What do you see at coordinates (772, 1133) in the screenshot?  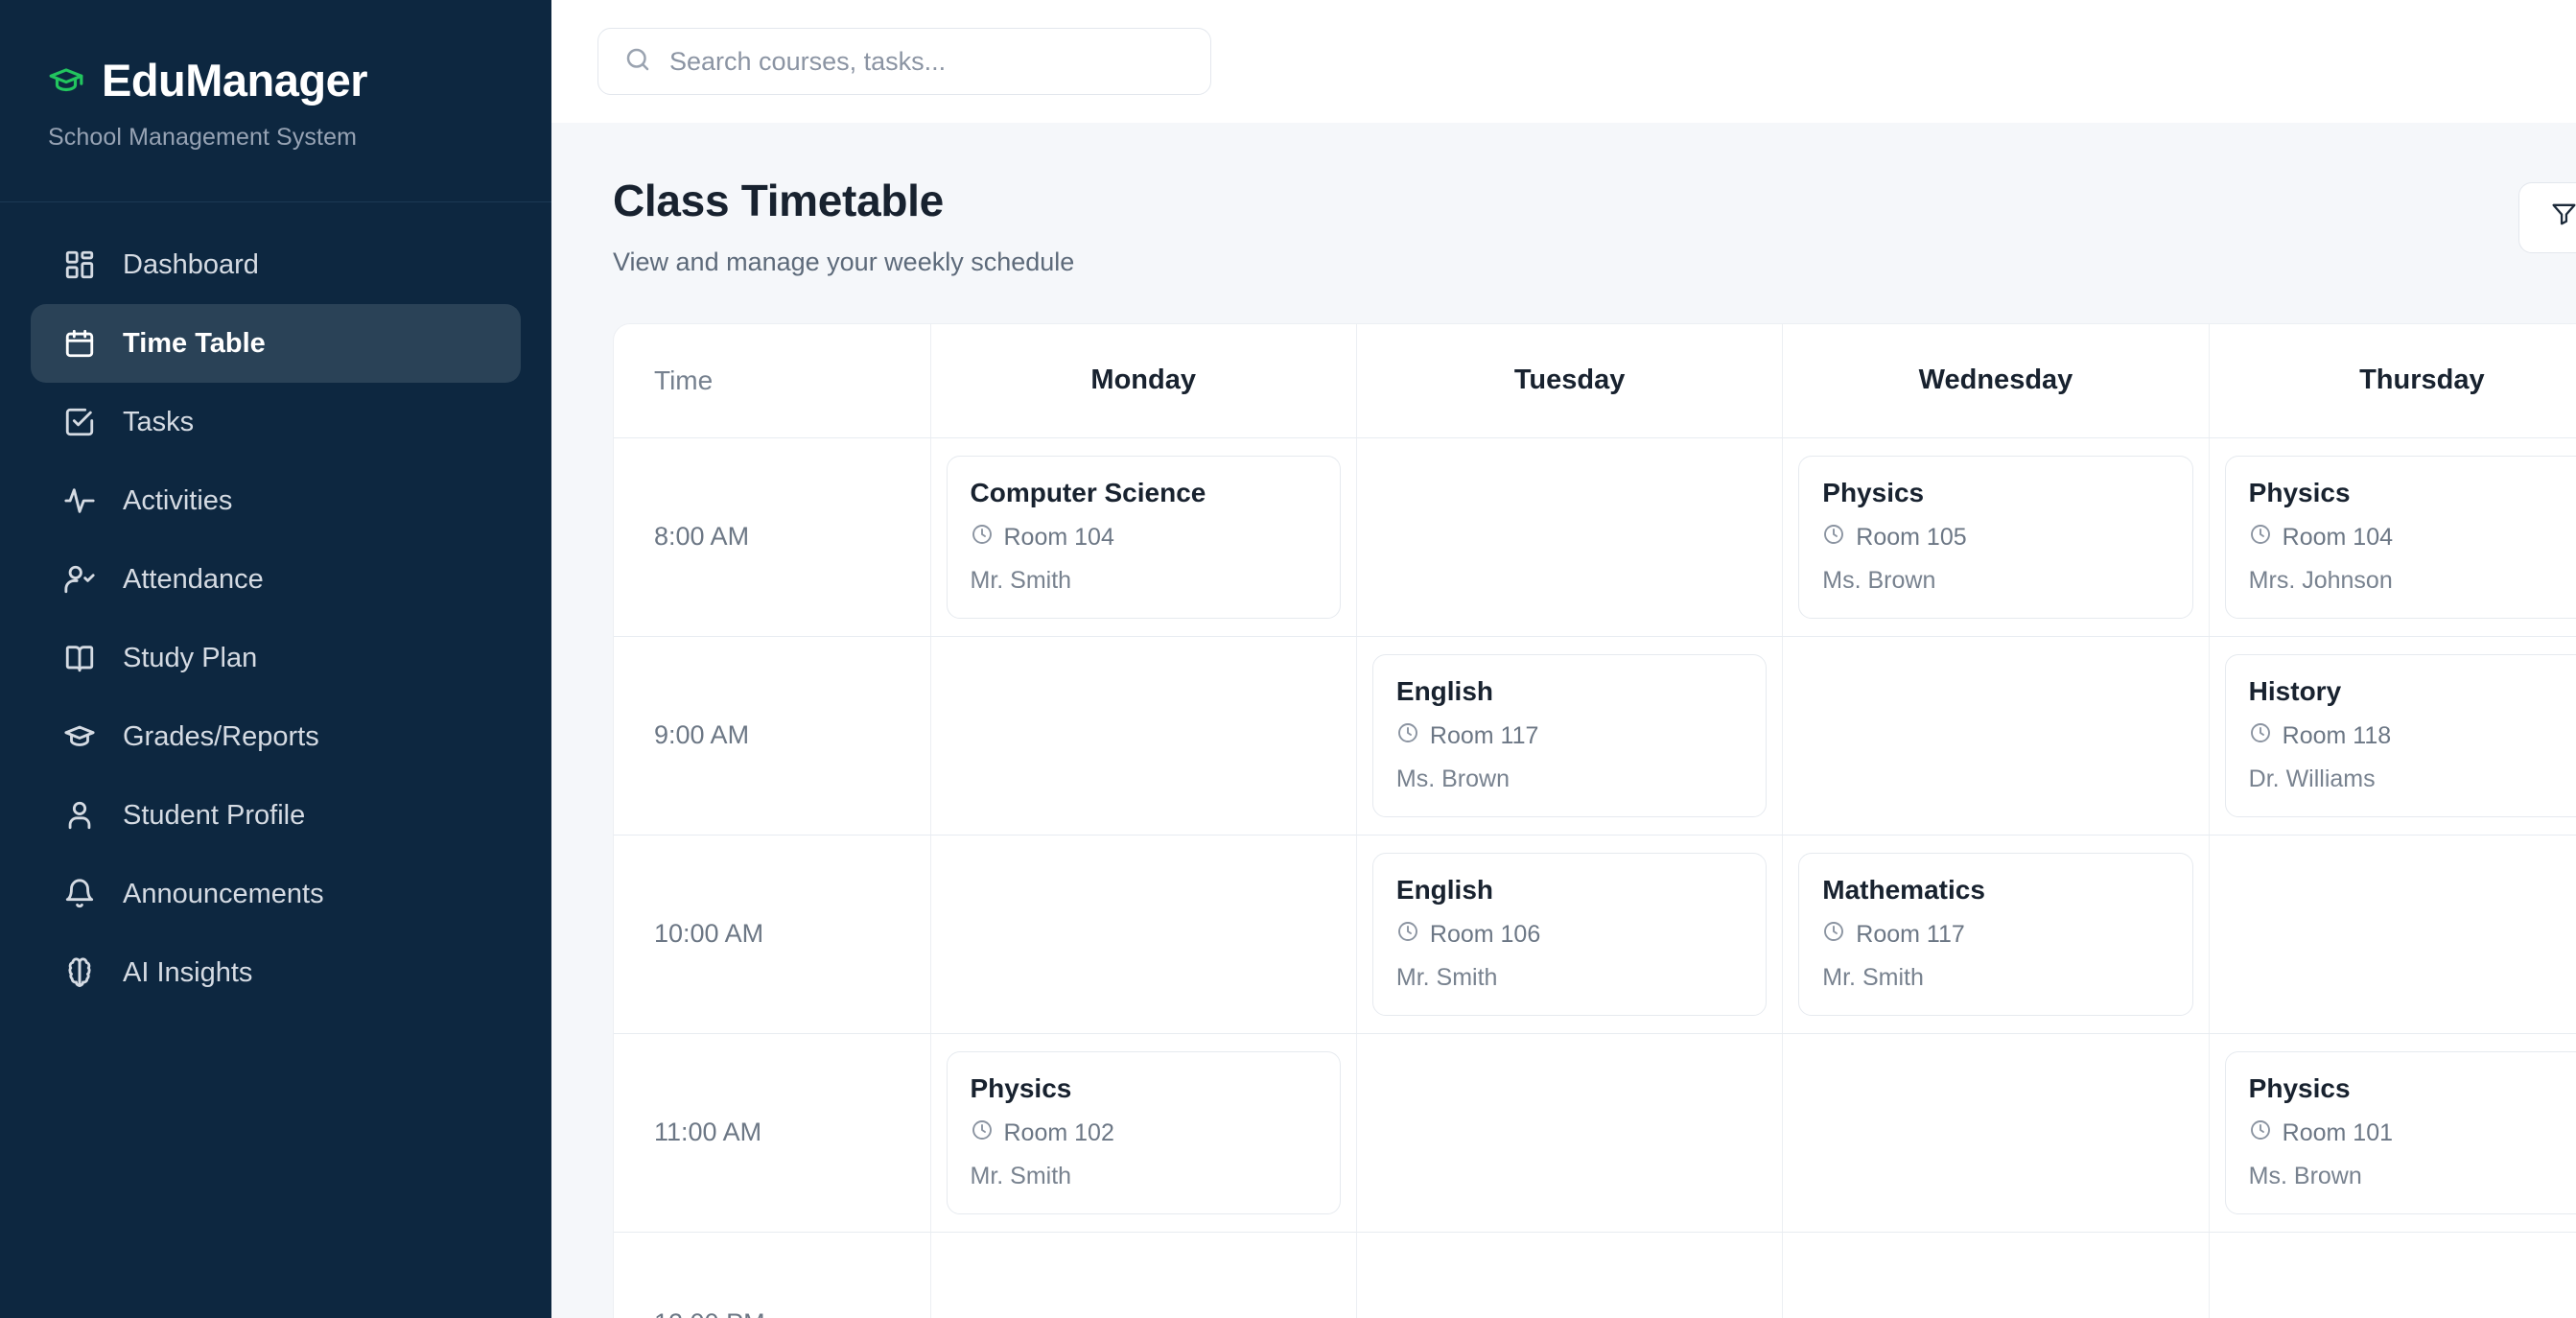 I see `time-slot-label: 11:00 AM` at bounding box center [772, 1133].